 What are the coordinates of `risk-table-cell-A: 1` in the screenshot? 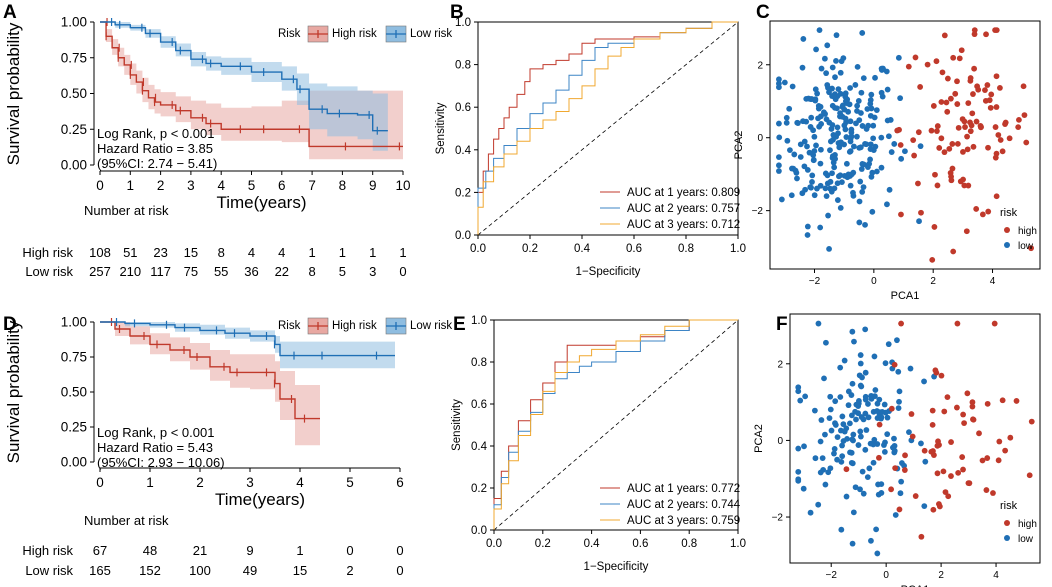 It's located at (311, 252).